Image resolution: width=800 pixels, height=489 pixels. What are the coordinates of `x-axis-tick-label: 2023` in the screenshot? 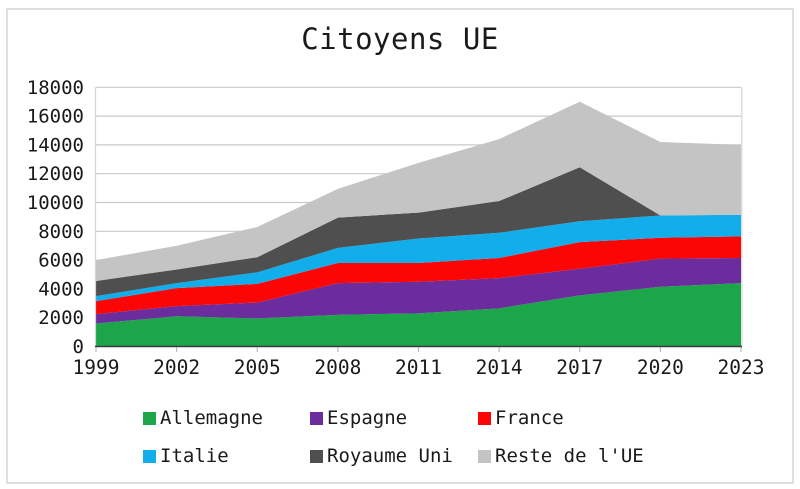 It's located at (741, 367).